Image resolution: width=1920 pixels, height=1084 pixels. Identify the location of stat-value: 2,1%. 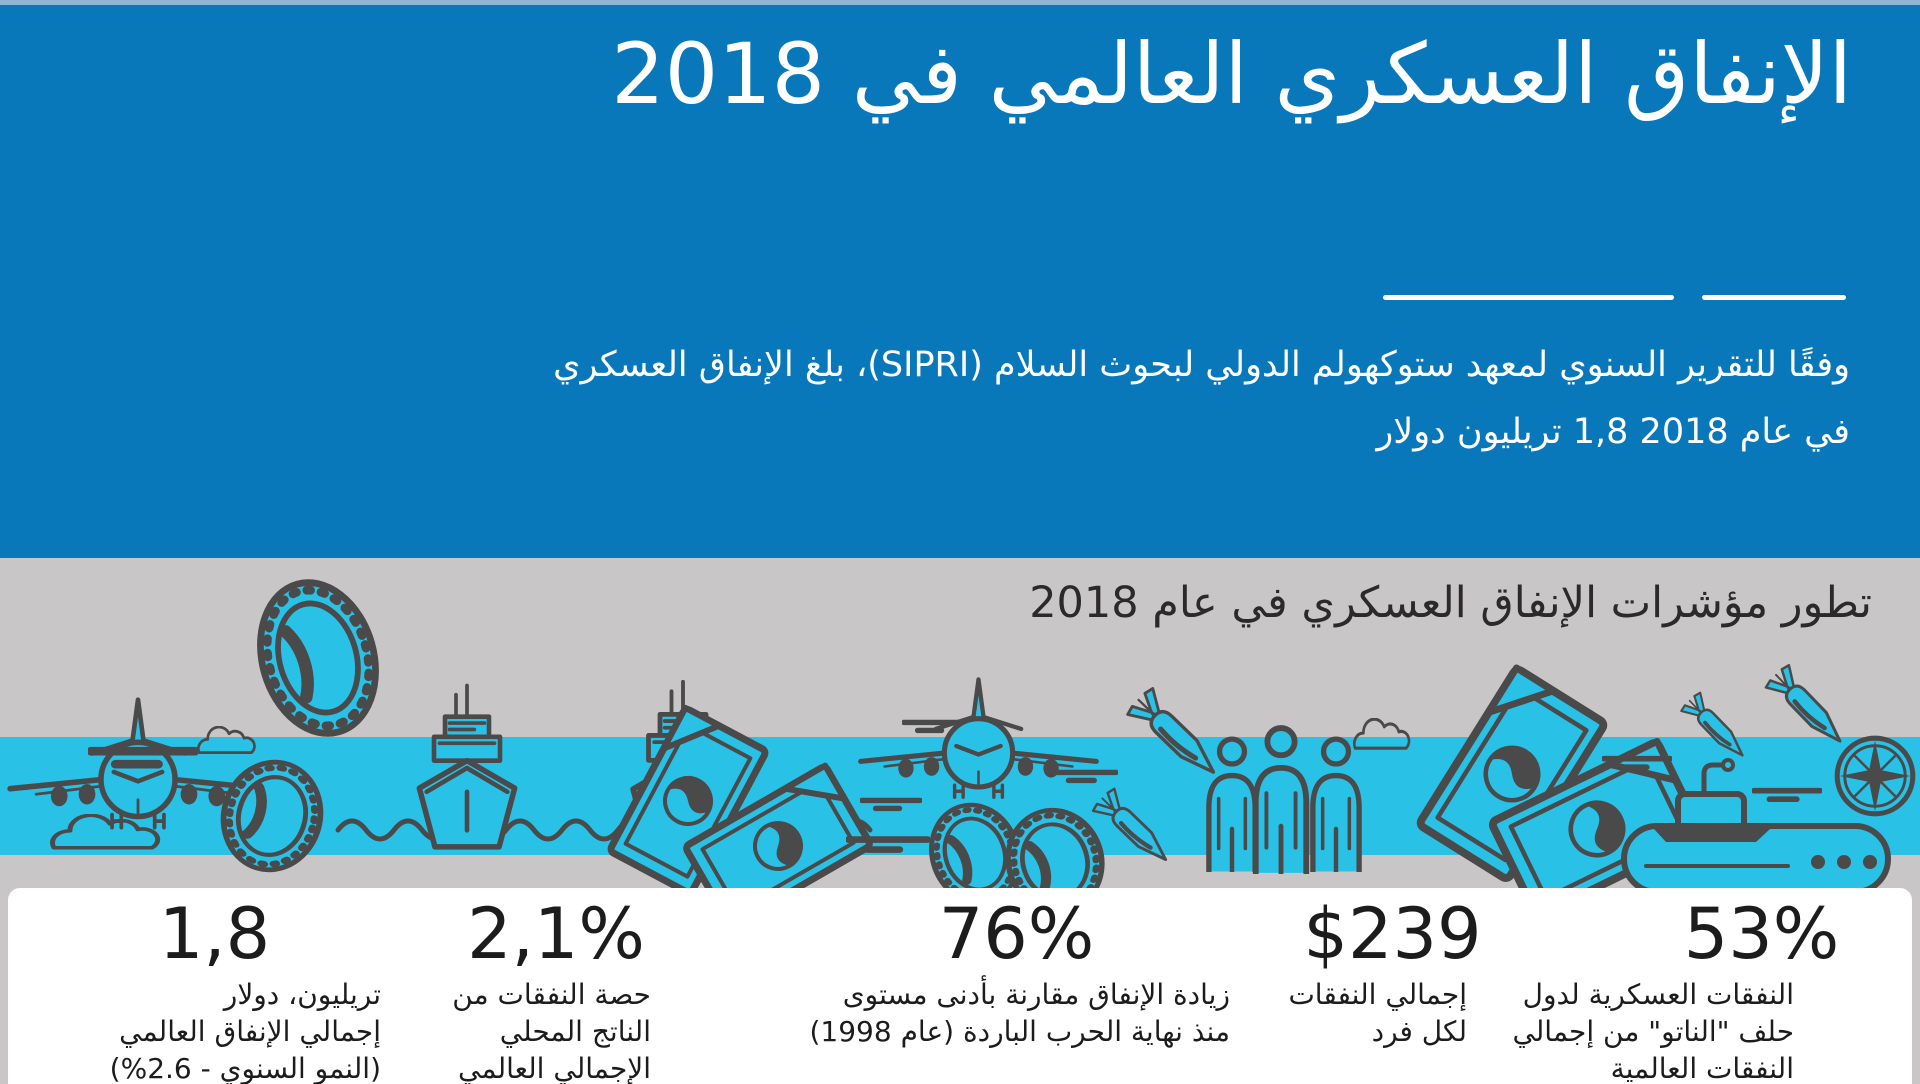
(556, 934).